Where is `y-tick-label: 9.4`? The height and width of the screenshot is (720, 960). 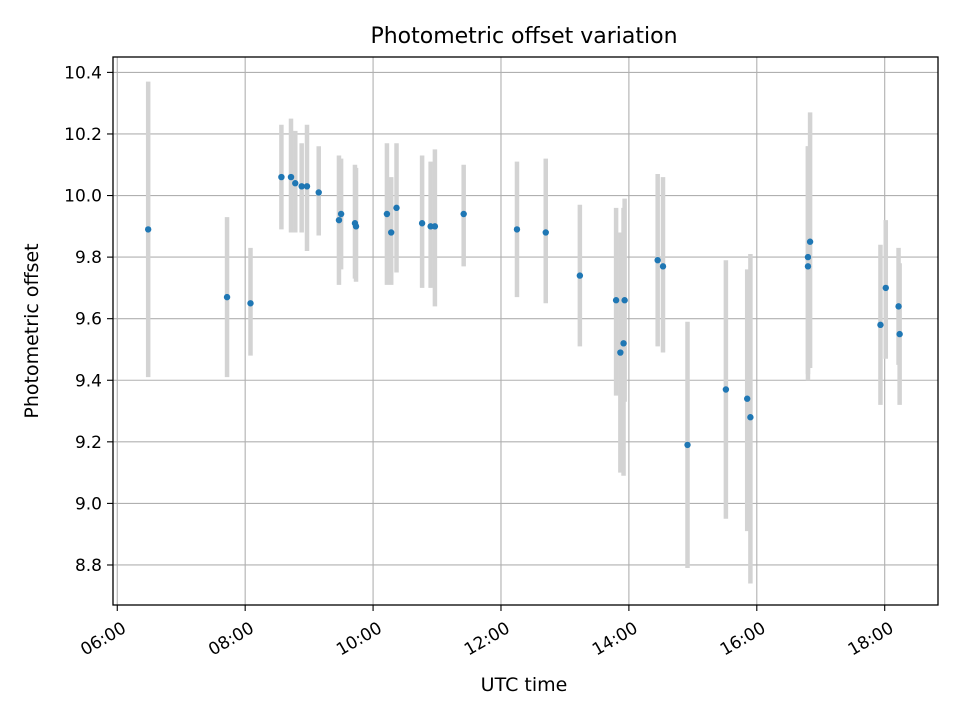
y-tick-label: 9.4 is located at coordinates (88, 381).